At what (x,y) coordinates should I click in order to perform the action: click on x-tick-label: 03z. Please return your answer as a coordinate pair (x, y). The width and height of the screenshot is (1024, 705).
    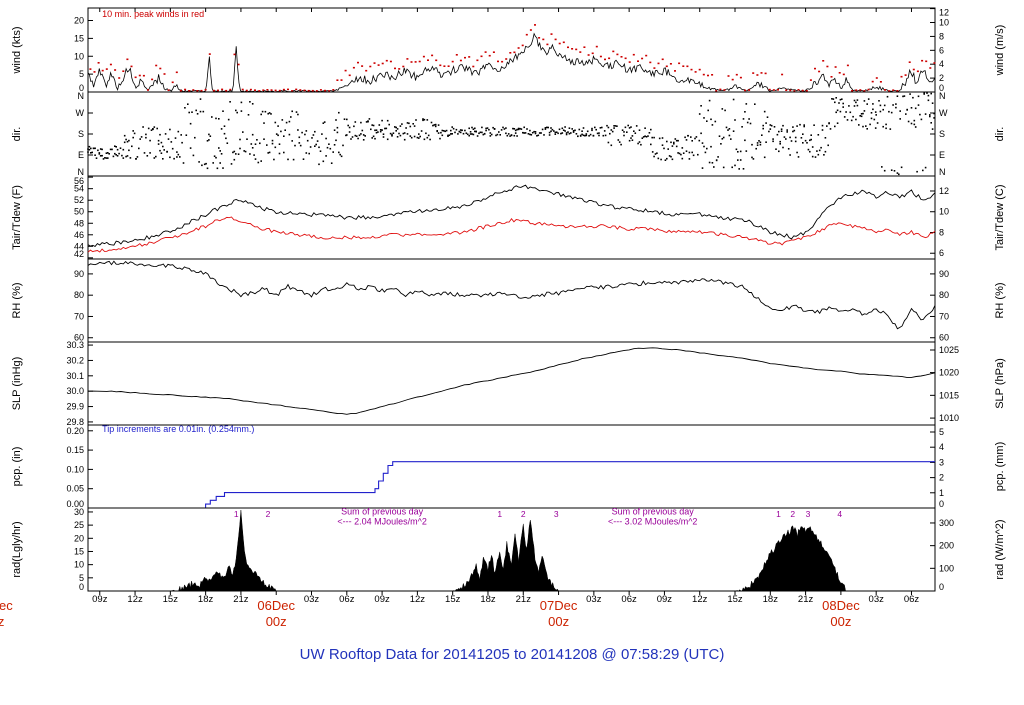
    Looking at the image, I should click on (594, 599).